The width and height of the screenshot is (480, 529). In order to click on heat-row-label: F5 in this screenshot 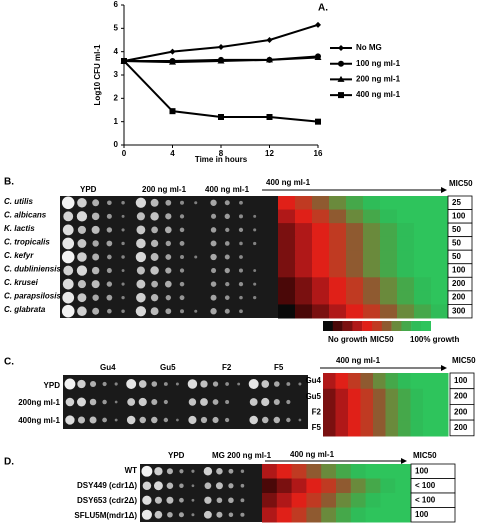, I will do `click(317, 427)`.